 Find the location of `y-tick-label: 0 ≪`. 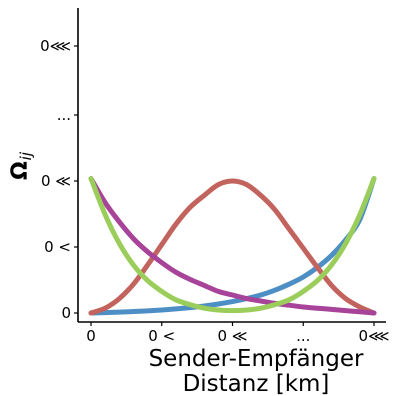

y-tick-label: 0 ≪ is located at coordinates (56, 181).